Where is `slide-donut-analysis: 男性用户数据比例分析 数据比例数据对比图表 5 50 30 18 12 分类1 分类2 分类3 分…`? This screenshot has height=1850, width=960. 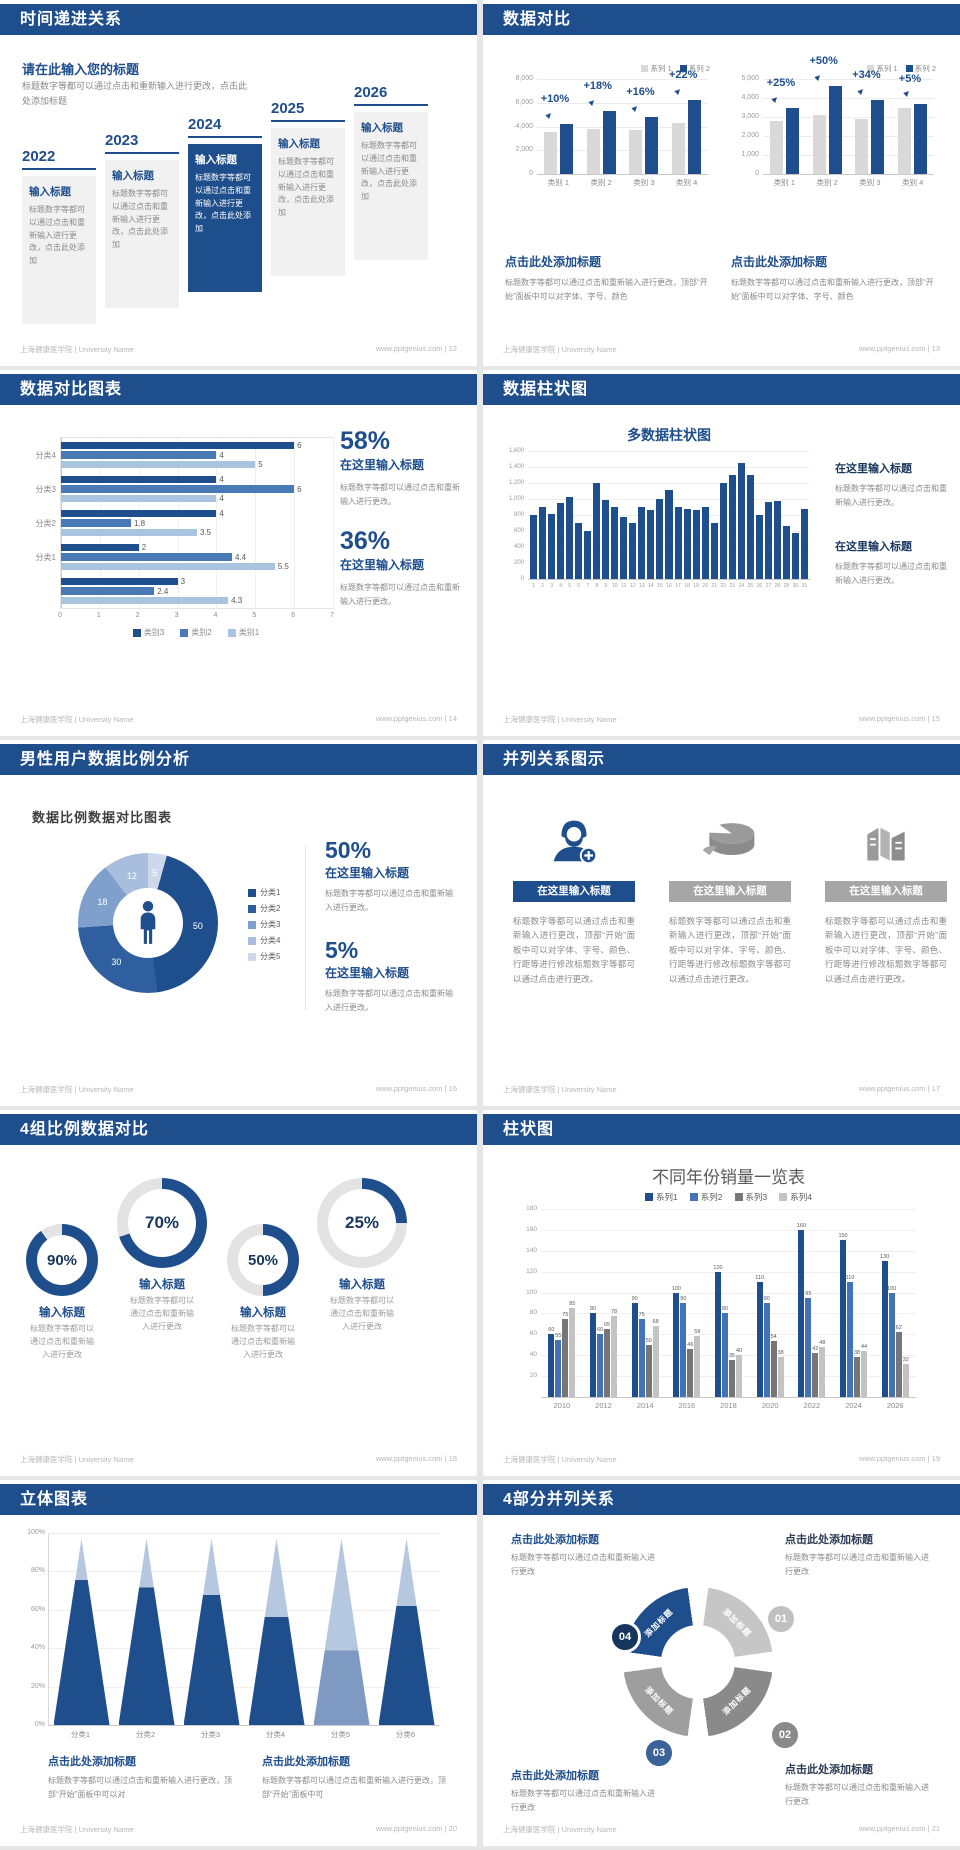
slide-donut-analysis: 男性用户数据比例分析 数据比例数据对比图表 5 50 30 18 12 分类1 分类2 分类3 分… is located at coordinates (238, 923).